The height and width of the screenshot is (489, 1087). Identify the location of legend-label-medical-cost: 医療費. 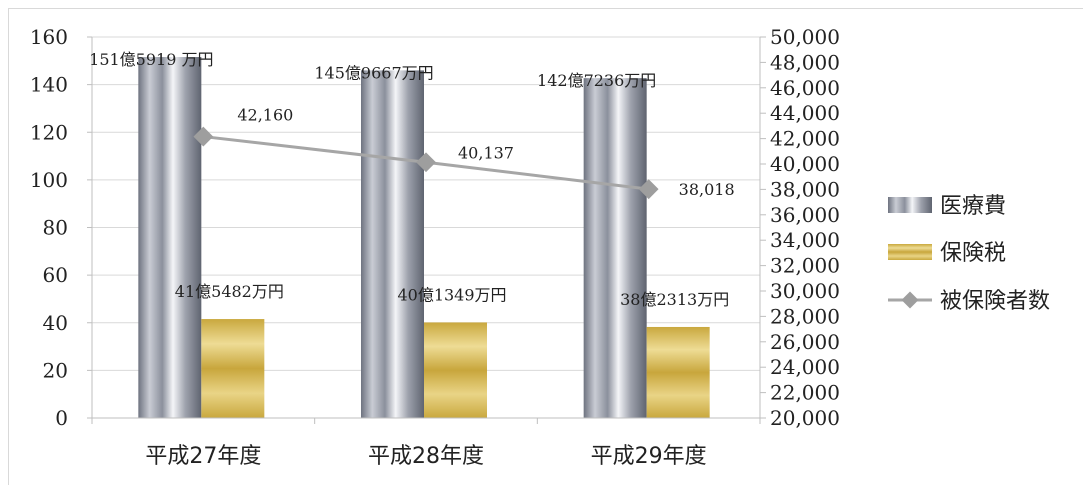
(973, 206).